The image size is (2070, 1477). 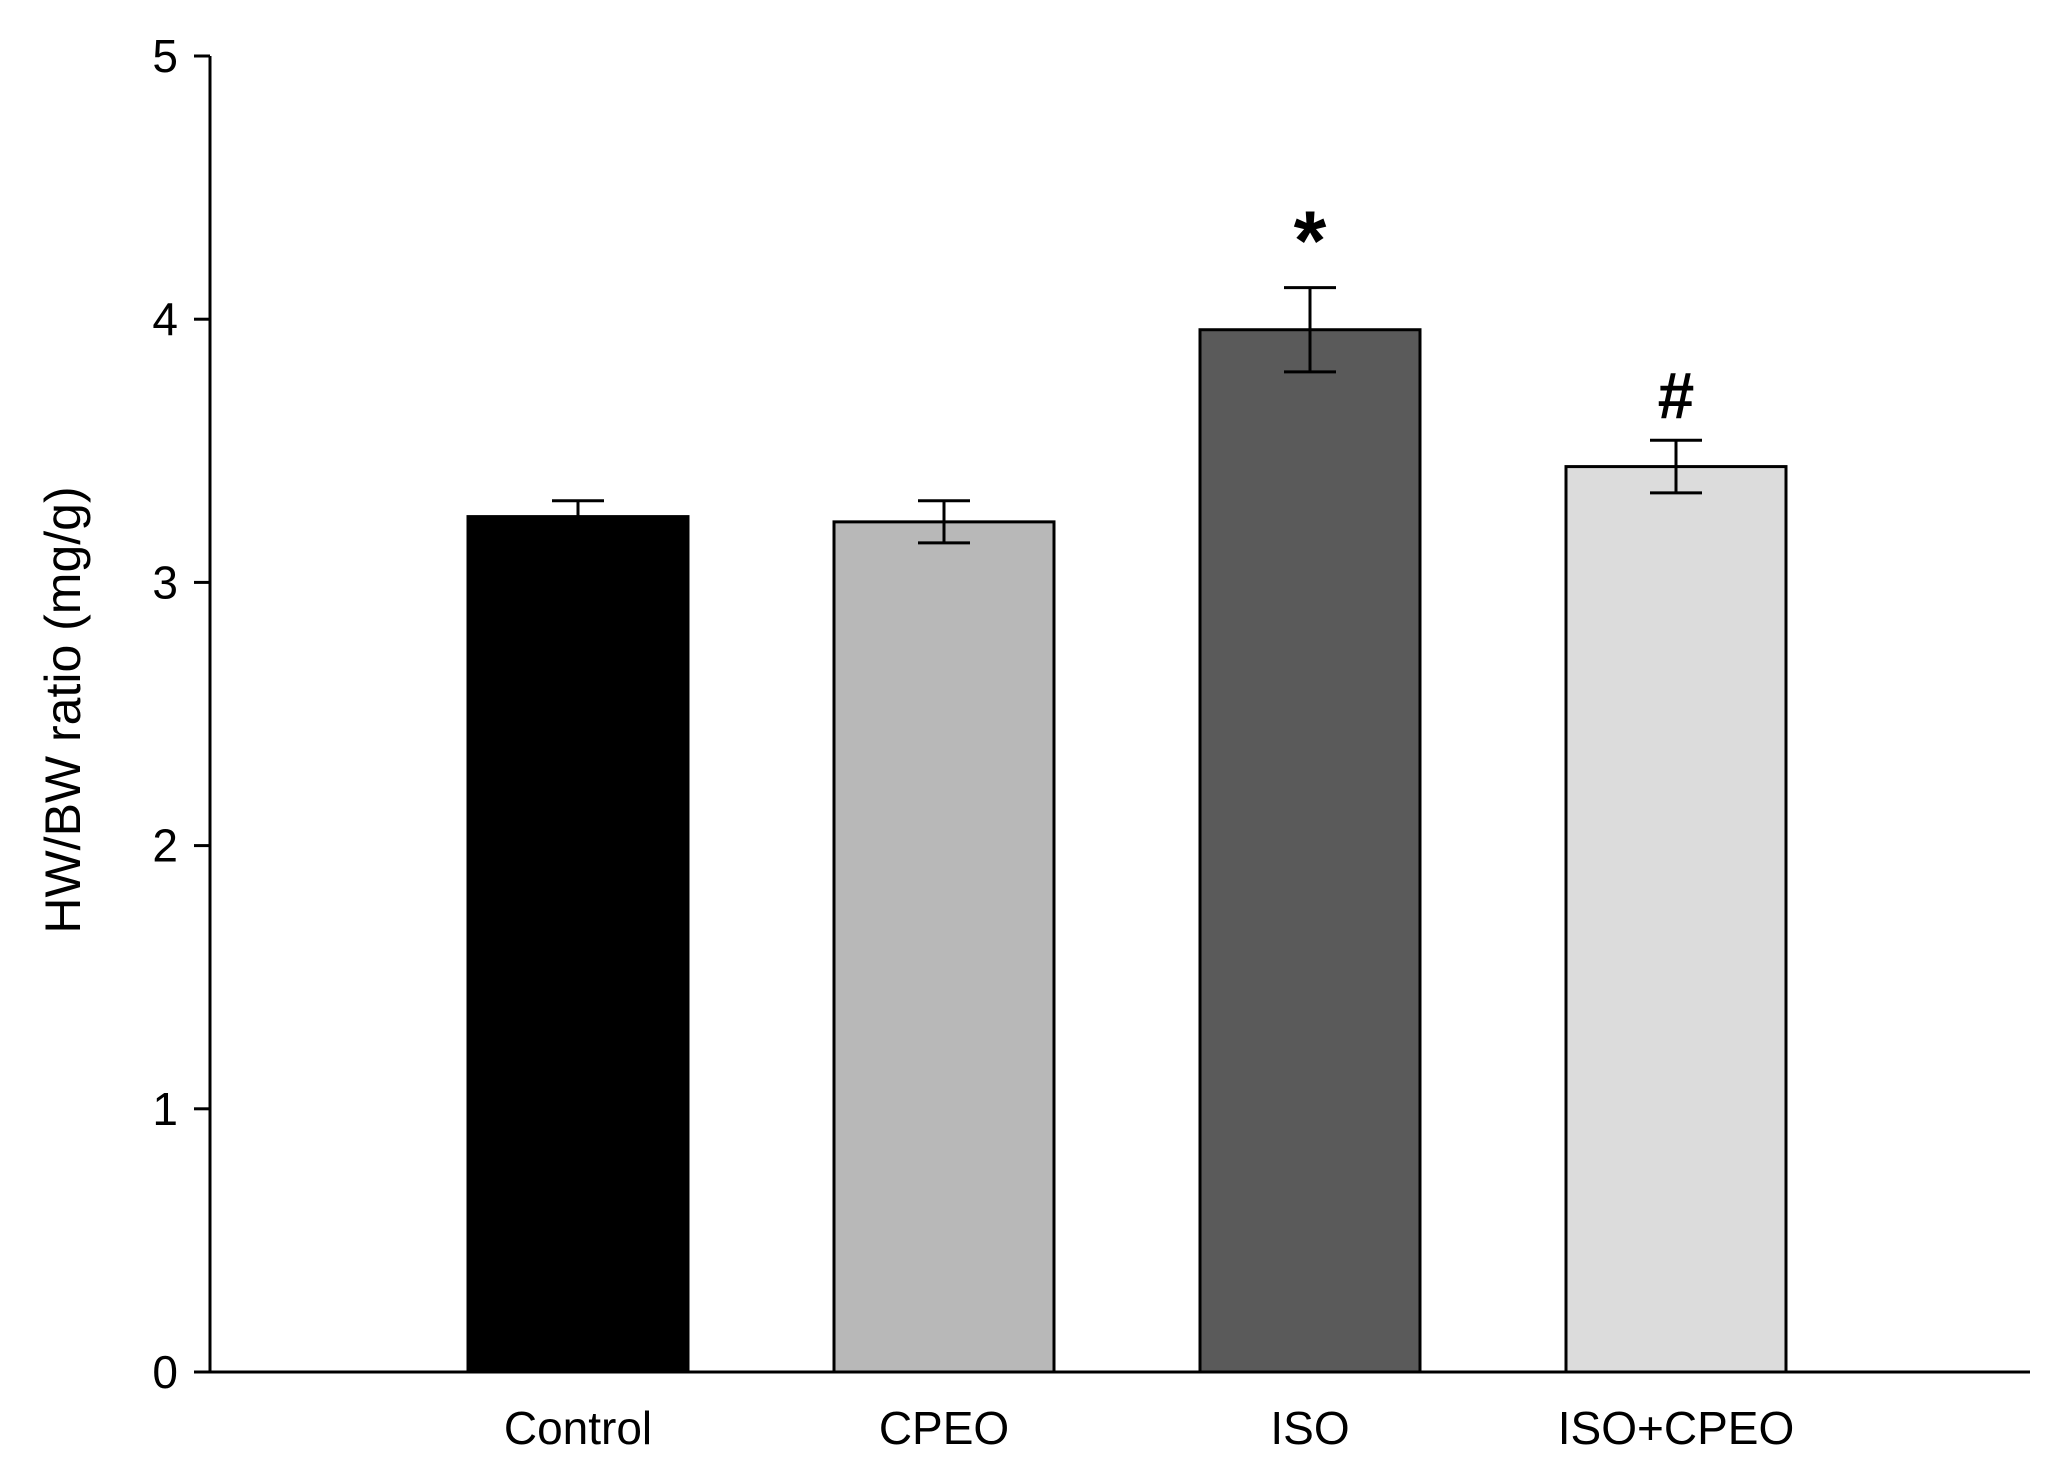 I want to click on bar-cpeo, so click(x=944, y=947).